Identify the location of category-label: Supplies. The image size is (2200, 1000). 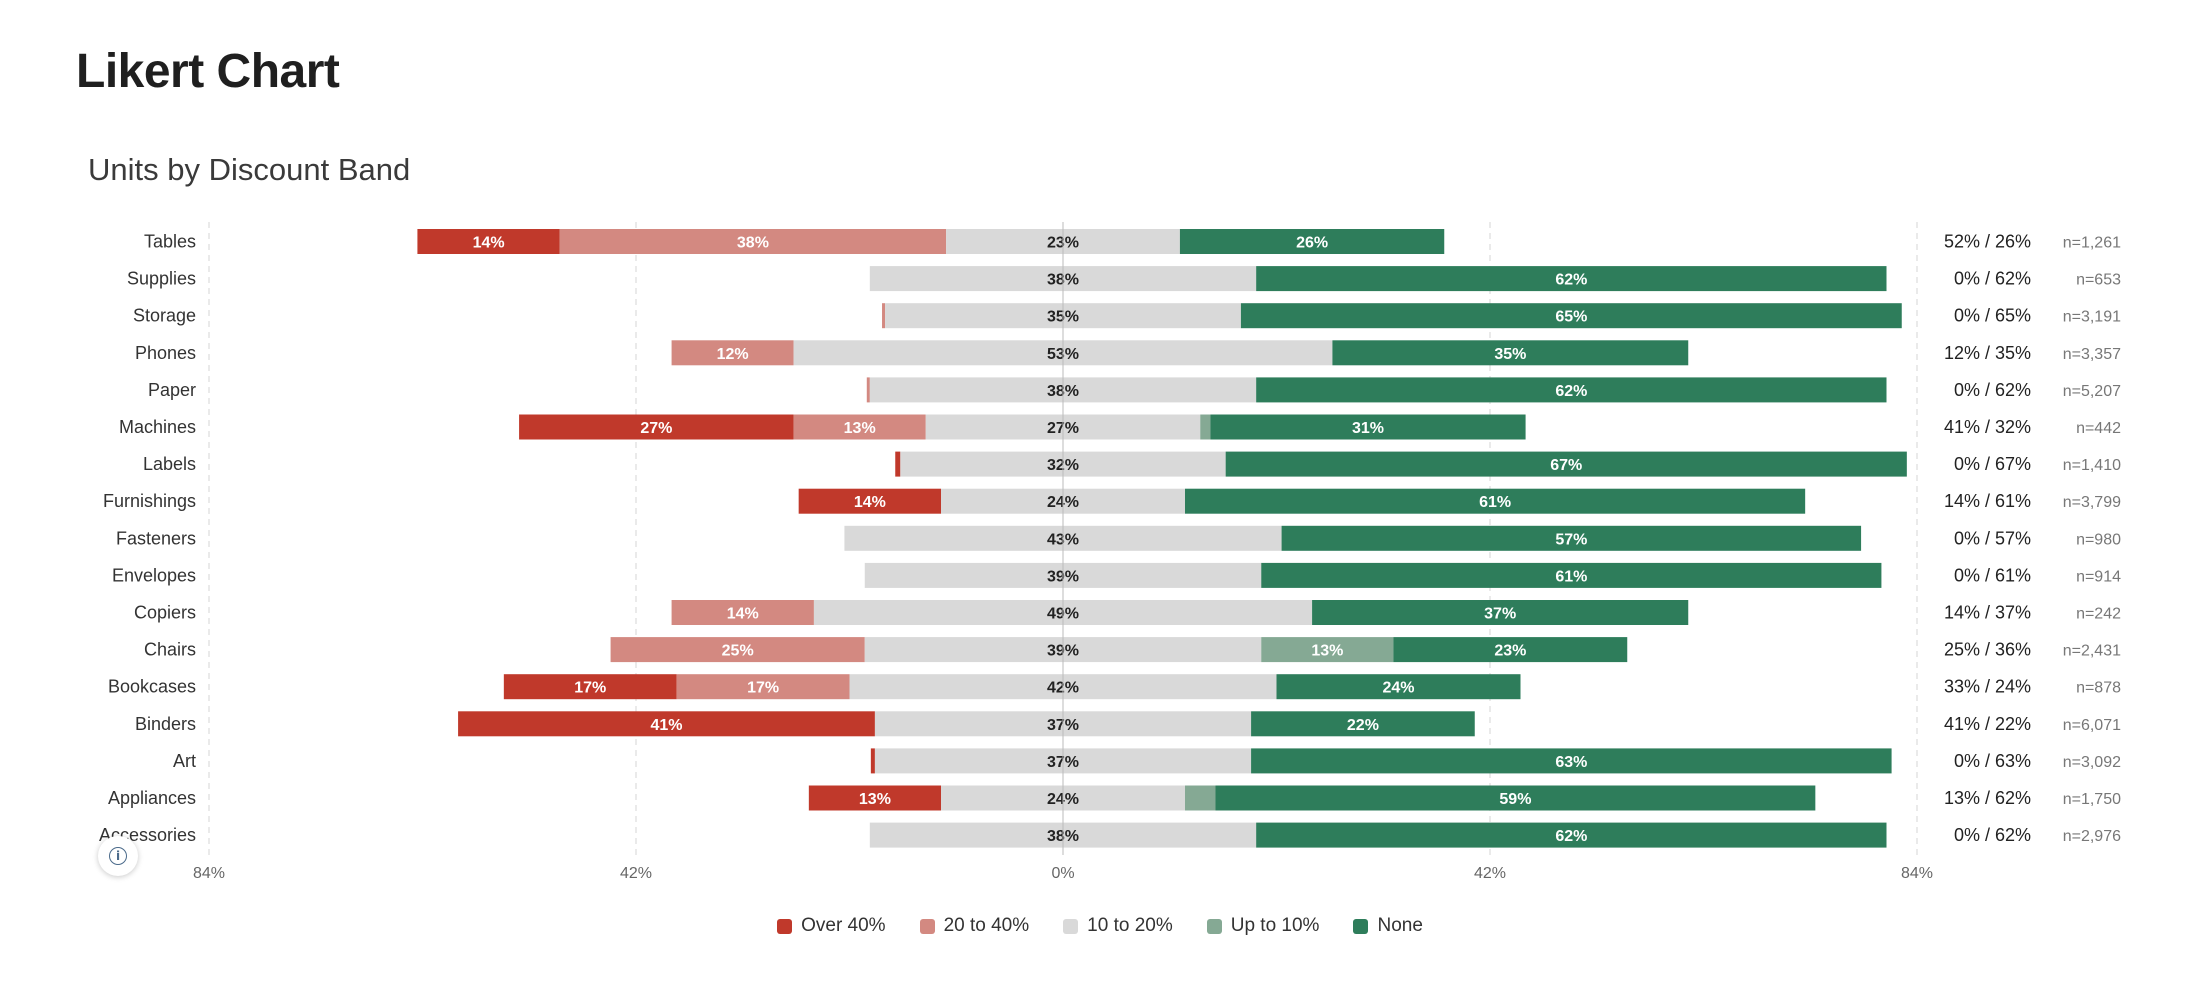
(161, 279).